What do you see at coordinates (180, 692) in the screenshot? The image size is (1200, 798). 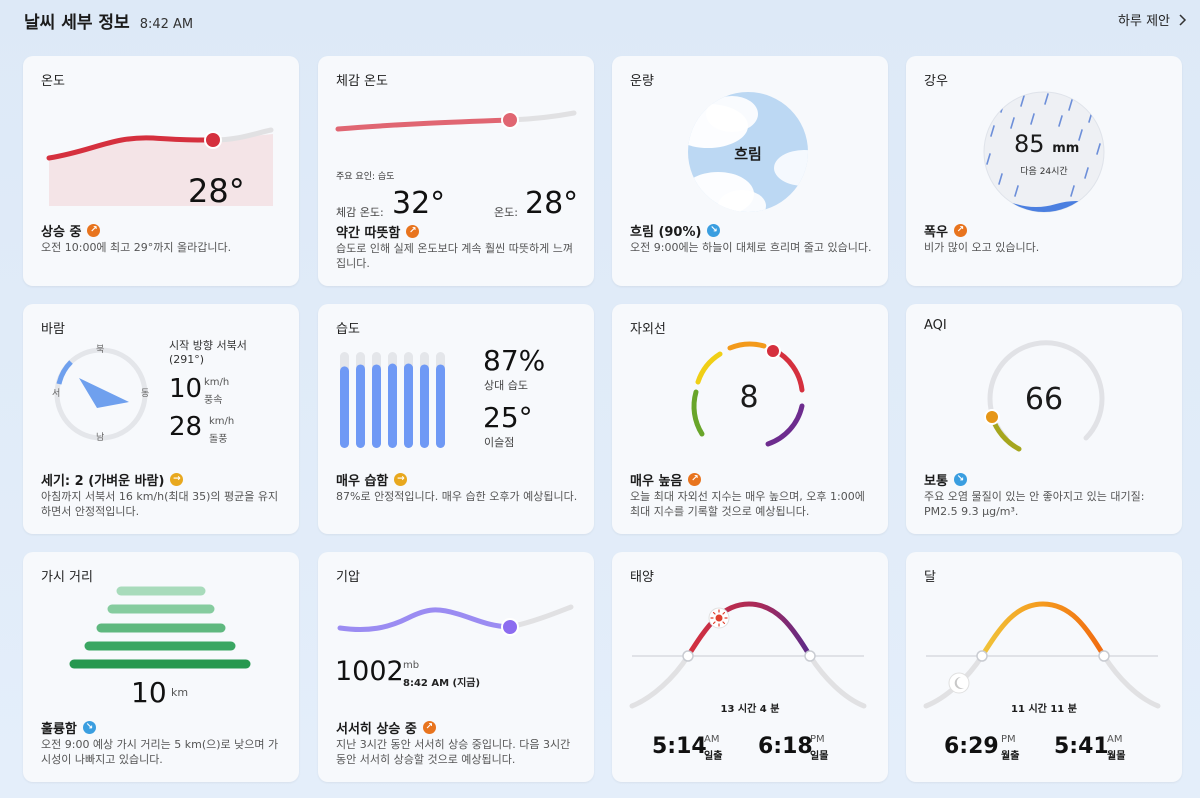 I see `visibility-unit: km` at bounding box center [180, 692].